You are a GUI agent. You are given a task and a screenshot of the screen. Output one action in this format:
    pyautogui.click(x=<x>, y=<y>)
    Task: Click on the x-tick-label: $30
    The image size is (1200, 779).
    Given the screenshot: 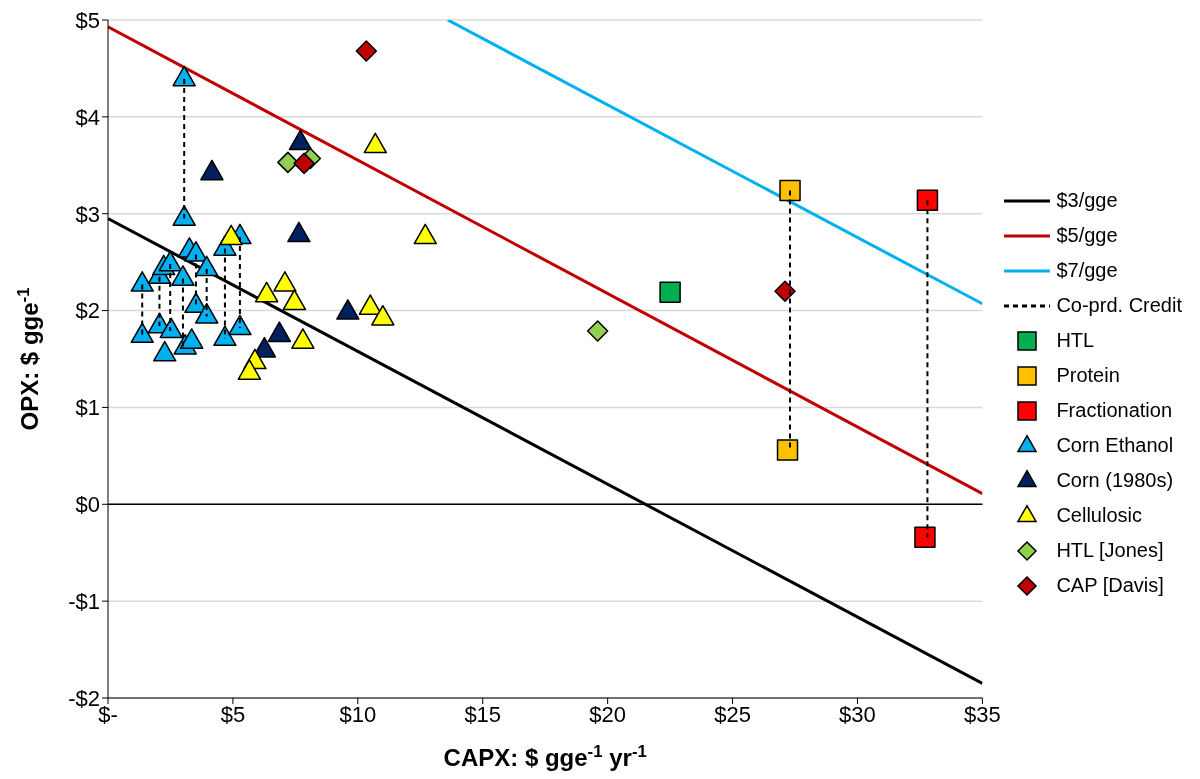 What is the action you would take?
    pyautogui.click(x=857, y=714)
    